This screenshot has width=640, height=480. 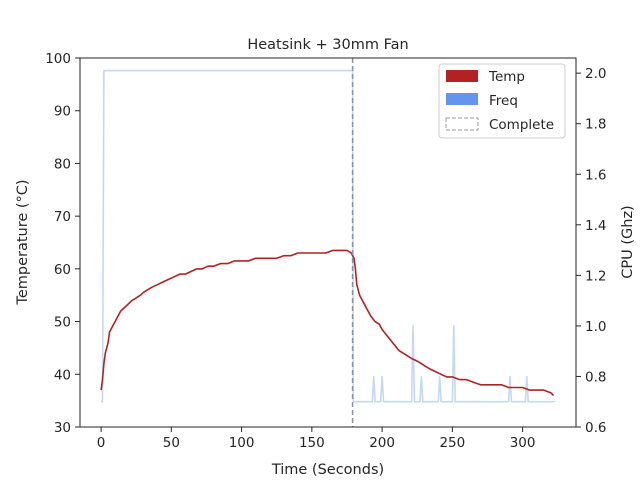 What do you see at coordinates (312, 443) in the screenshot?
I see `x-tick-label: 150` at bounding box center [312, 443].